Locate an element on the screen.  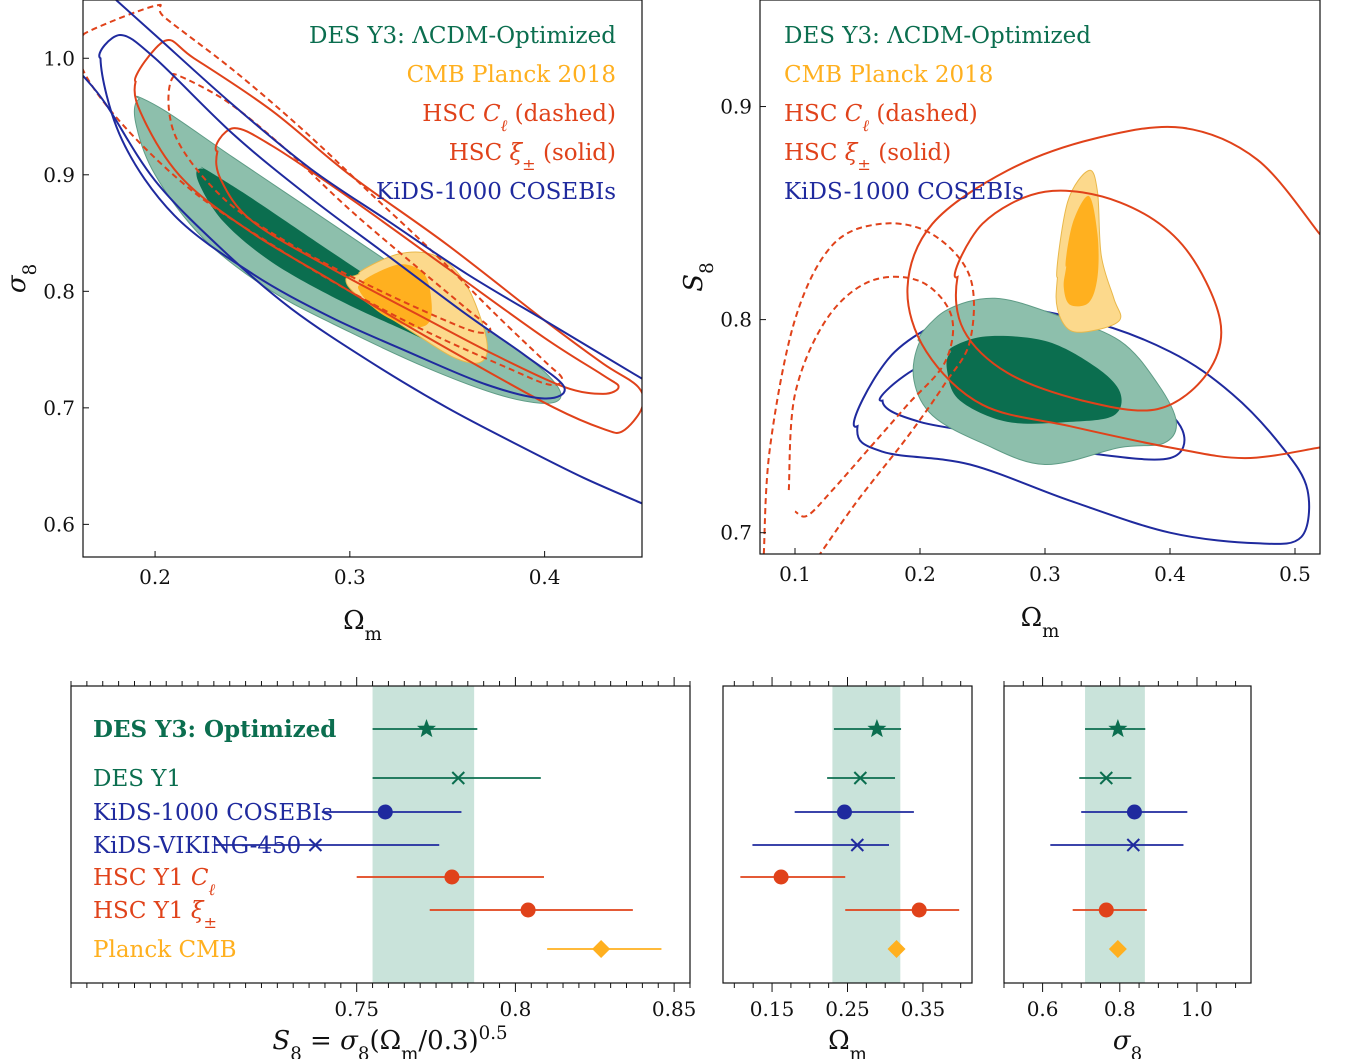
row-label: DES Y3: Optimized is located at coordinates (214, 729).